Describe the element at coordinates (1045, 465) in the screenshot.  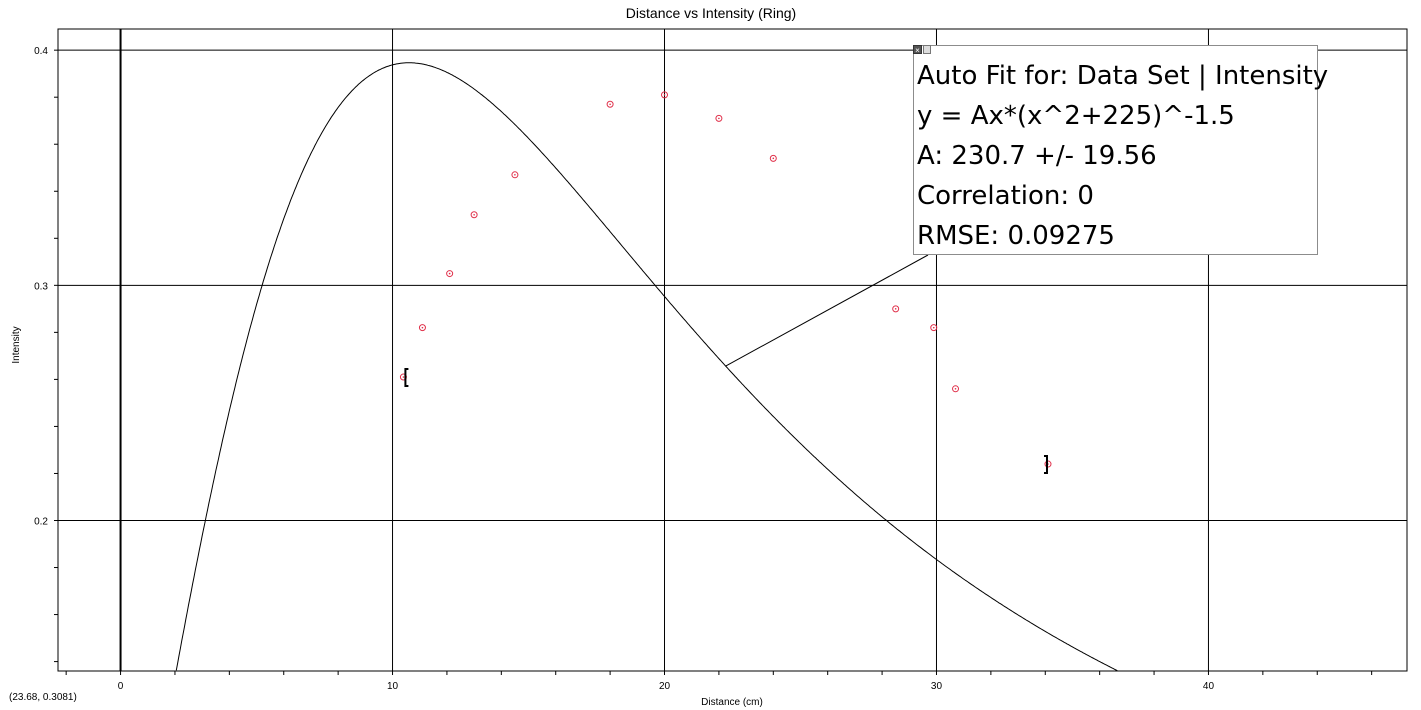
I see `right-range-bracket` at that location.